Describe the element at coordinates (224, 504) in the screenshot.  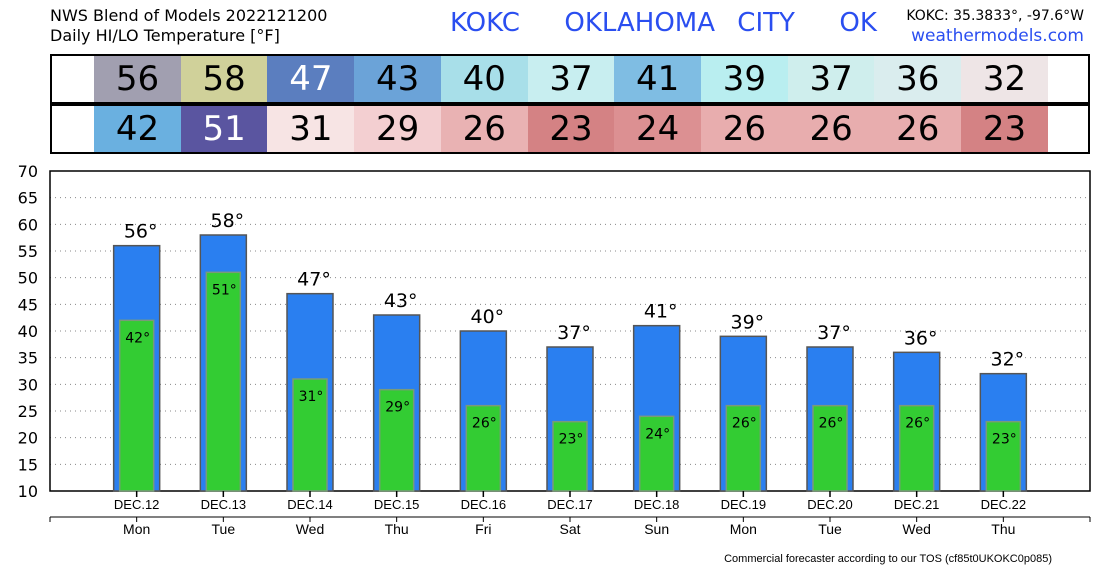
I see `date-label: DEC.13` at that location.